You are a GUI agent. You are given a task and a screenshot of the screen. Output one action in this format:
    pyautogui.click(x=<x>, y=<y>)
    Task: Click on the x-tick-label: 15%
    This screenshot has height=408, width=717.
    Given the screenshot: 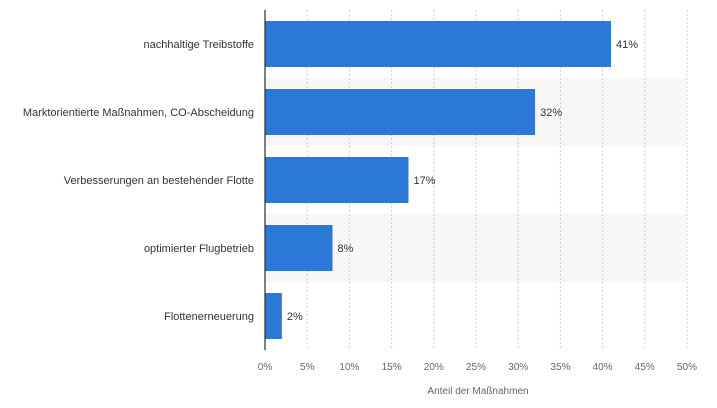 What is the action you would take?
    pyautogui.click(x=392, y=367)
    